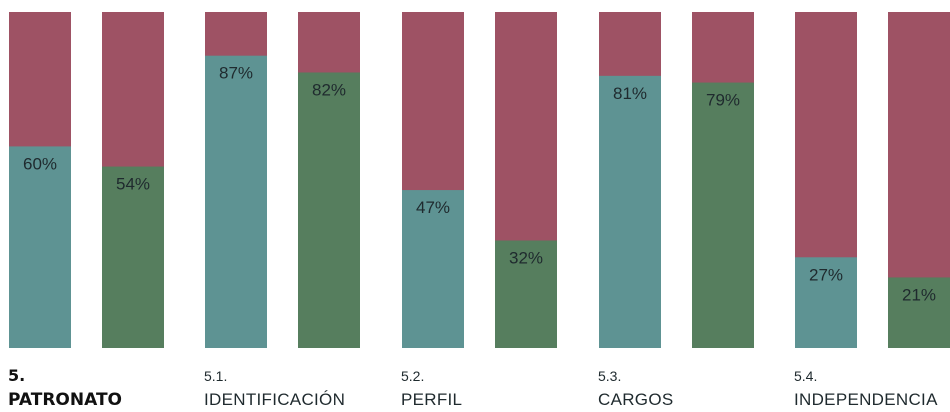  I want to click on group-title-label: INDEPENDENCIA, so click(866, 399).